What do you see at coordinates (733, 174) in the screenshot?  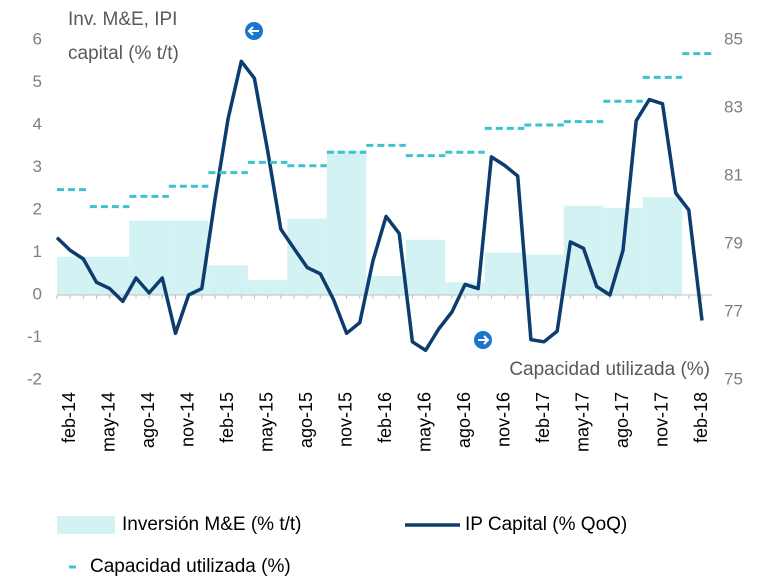 I see `y2-tick-label: 81` at bounding box center [733, 174].